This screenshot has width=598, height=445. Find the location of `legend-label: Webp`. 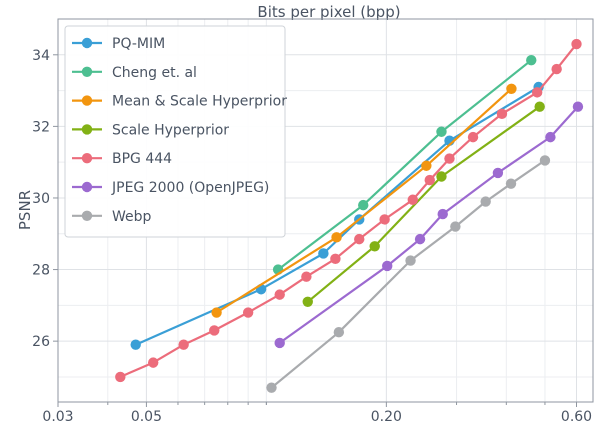

legend-label: Webp is located at coordinates (132, 217).